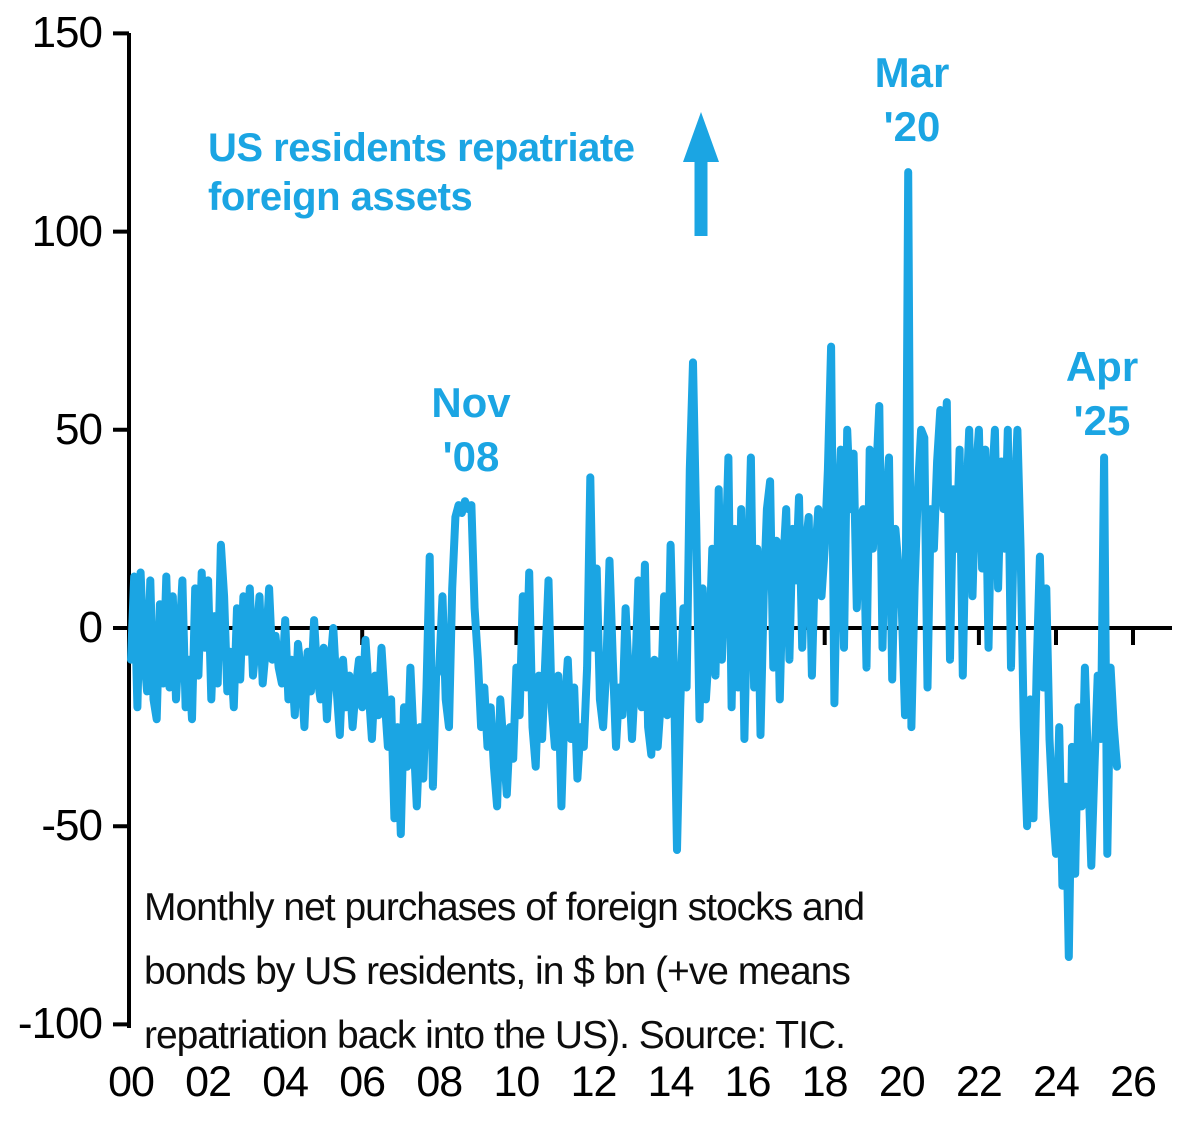 Image resolution: width=1200 pixels, height=1127 pixels. I want to click on x-axis-tick-label: 12, so click(594, 1082).